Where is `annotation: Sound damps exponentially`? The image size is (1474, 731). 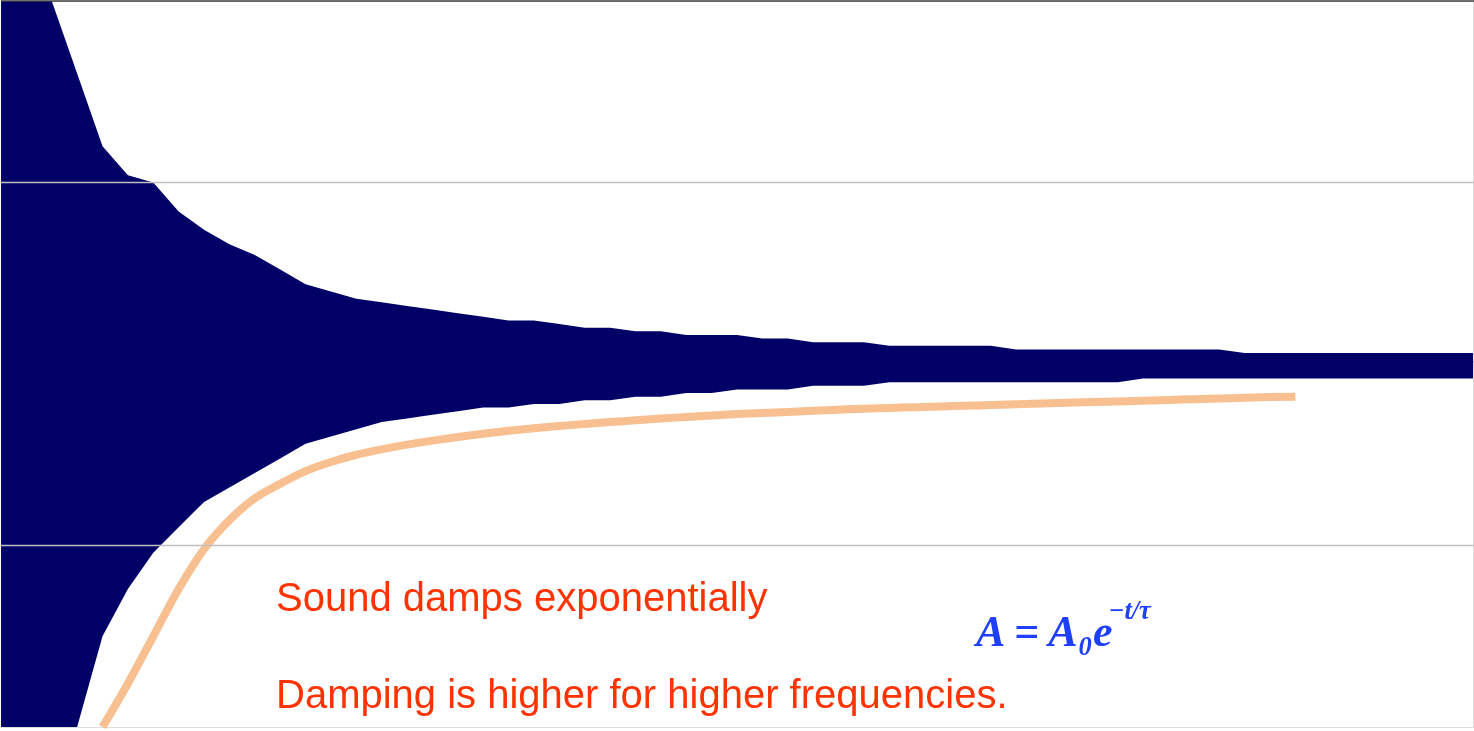
annotation: Sound damps exponentially is located at coordinates (522, 597).